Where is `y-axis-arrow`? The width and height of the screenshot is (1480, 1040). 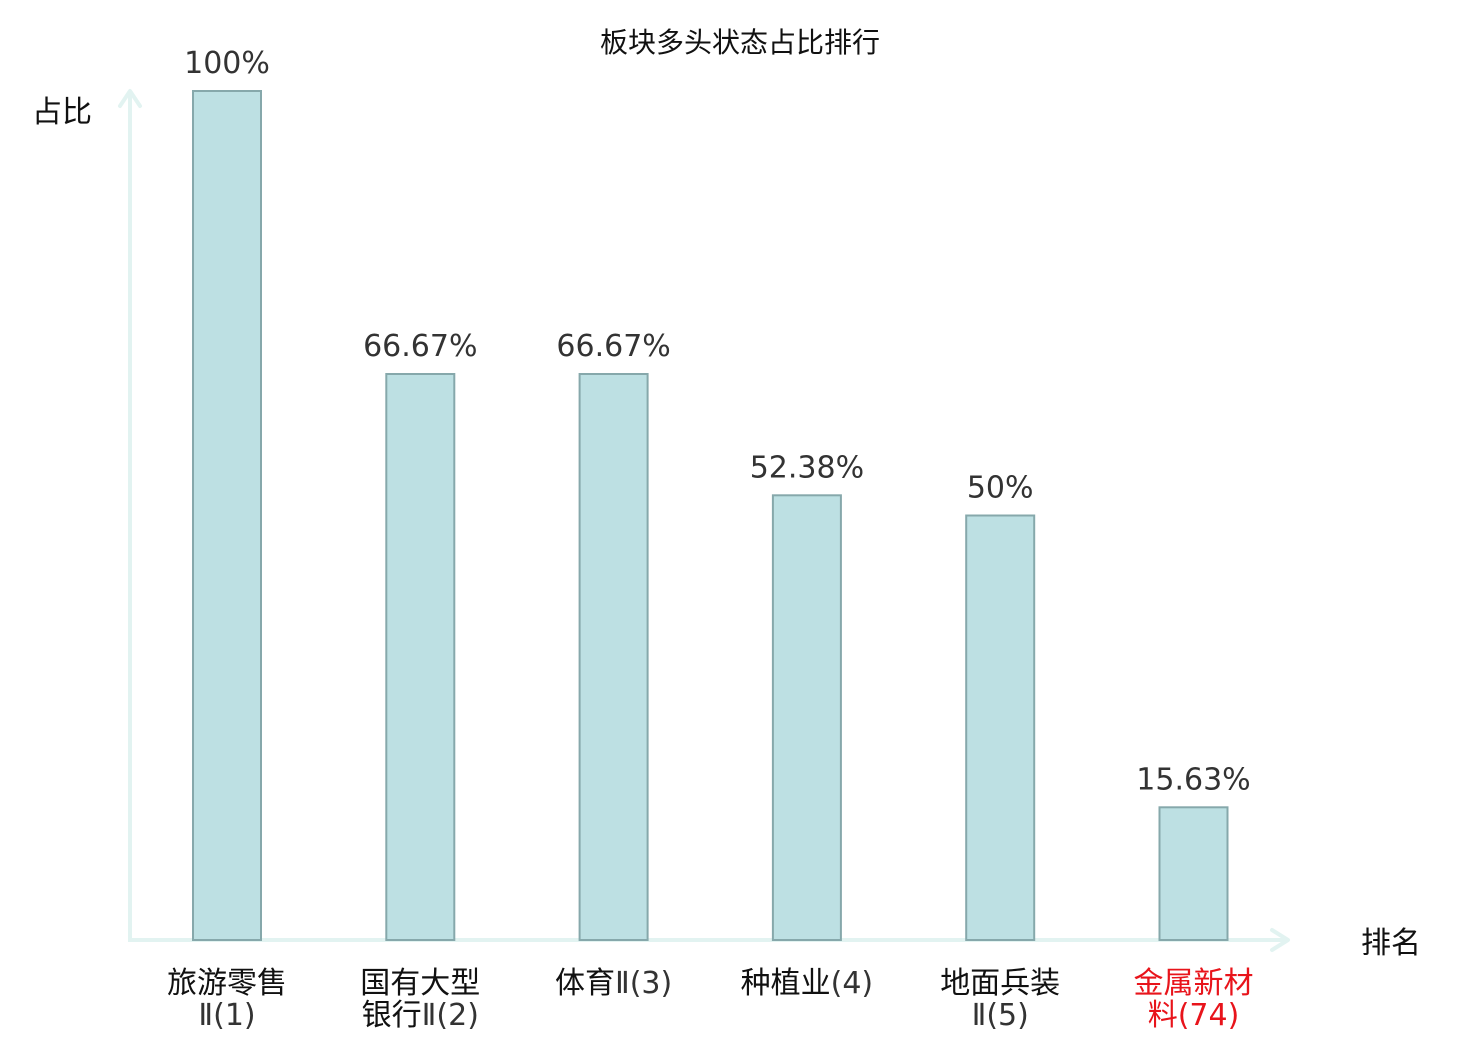 y-axis-arrow is located at coordinates (130, 98).